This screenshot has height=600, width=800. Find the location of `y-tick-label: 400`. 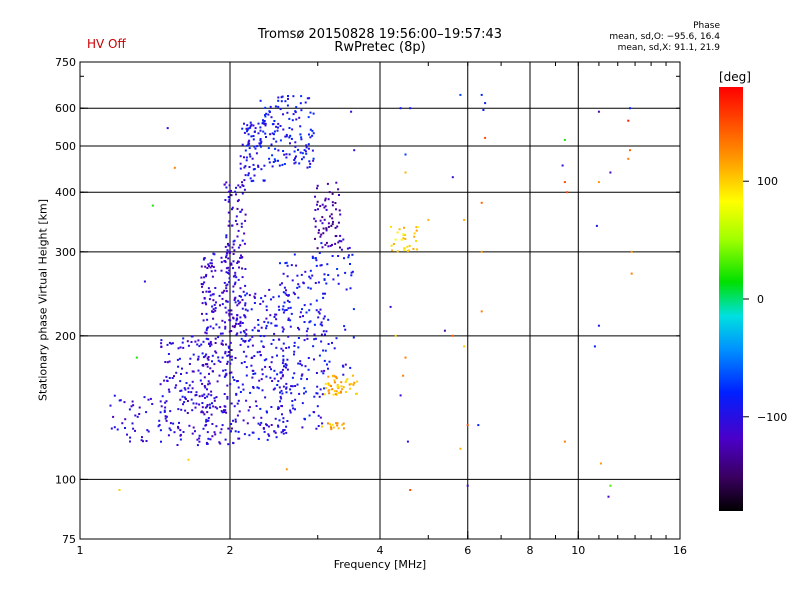

y-tick-label: 400 is located at coordinates (65, 192).